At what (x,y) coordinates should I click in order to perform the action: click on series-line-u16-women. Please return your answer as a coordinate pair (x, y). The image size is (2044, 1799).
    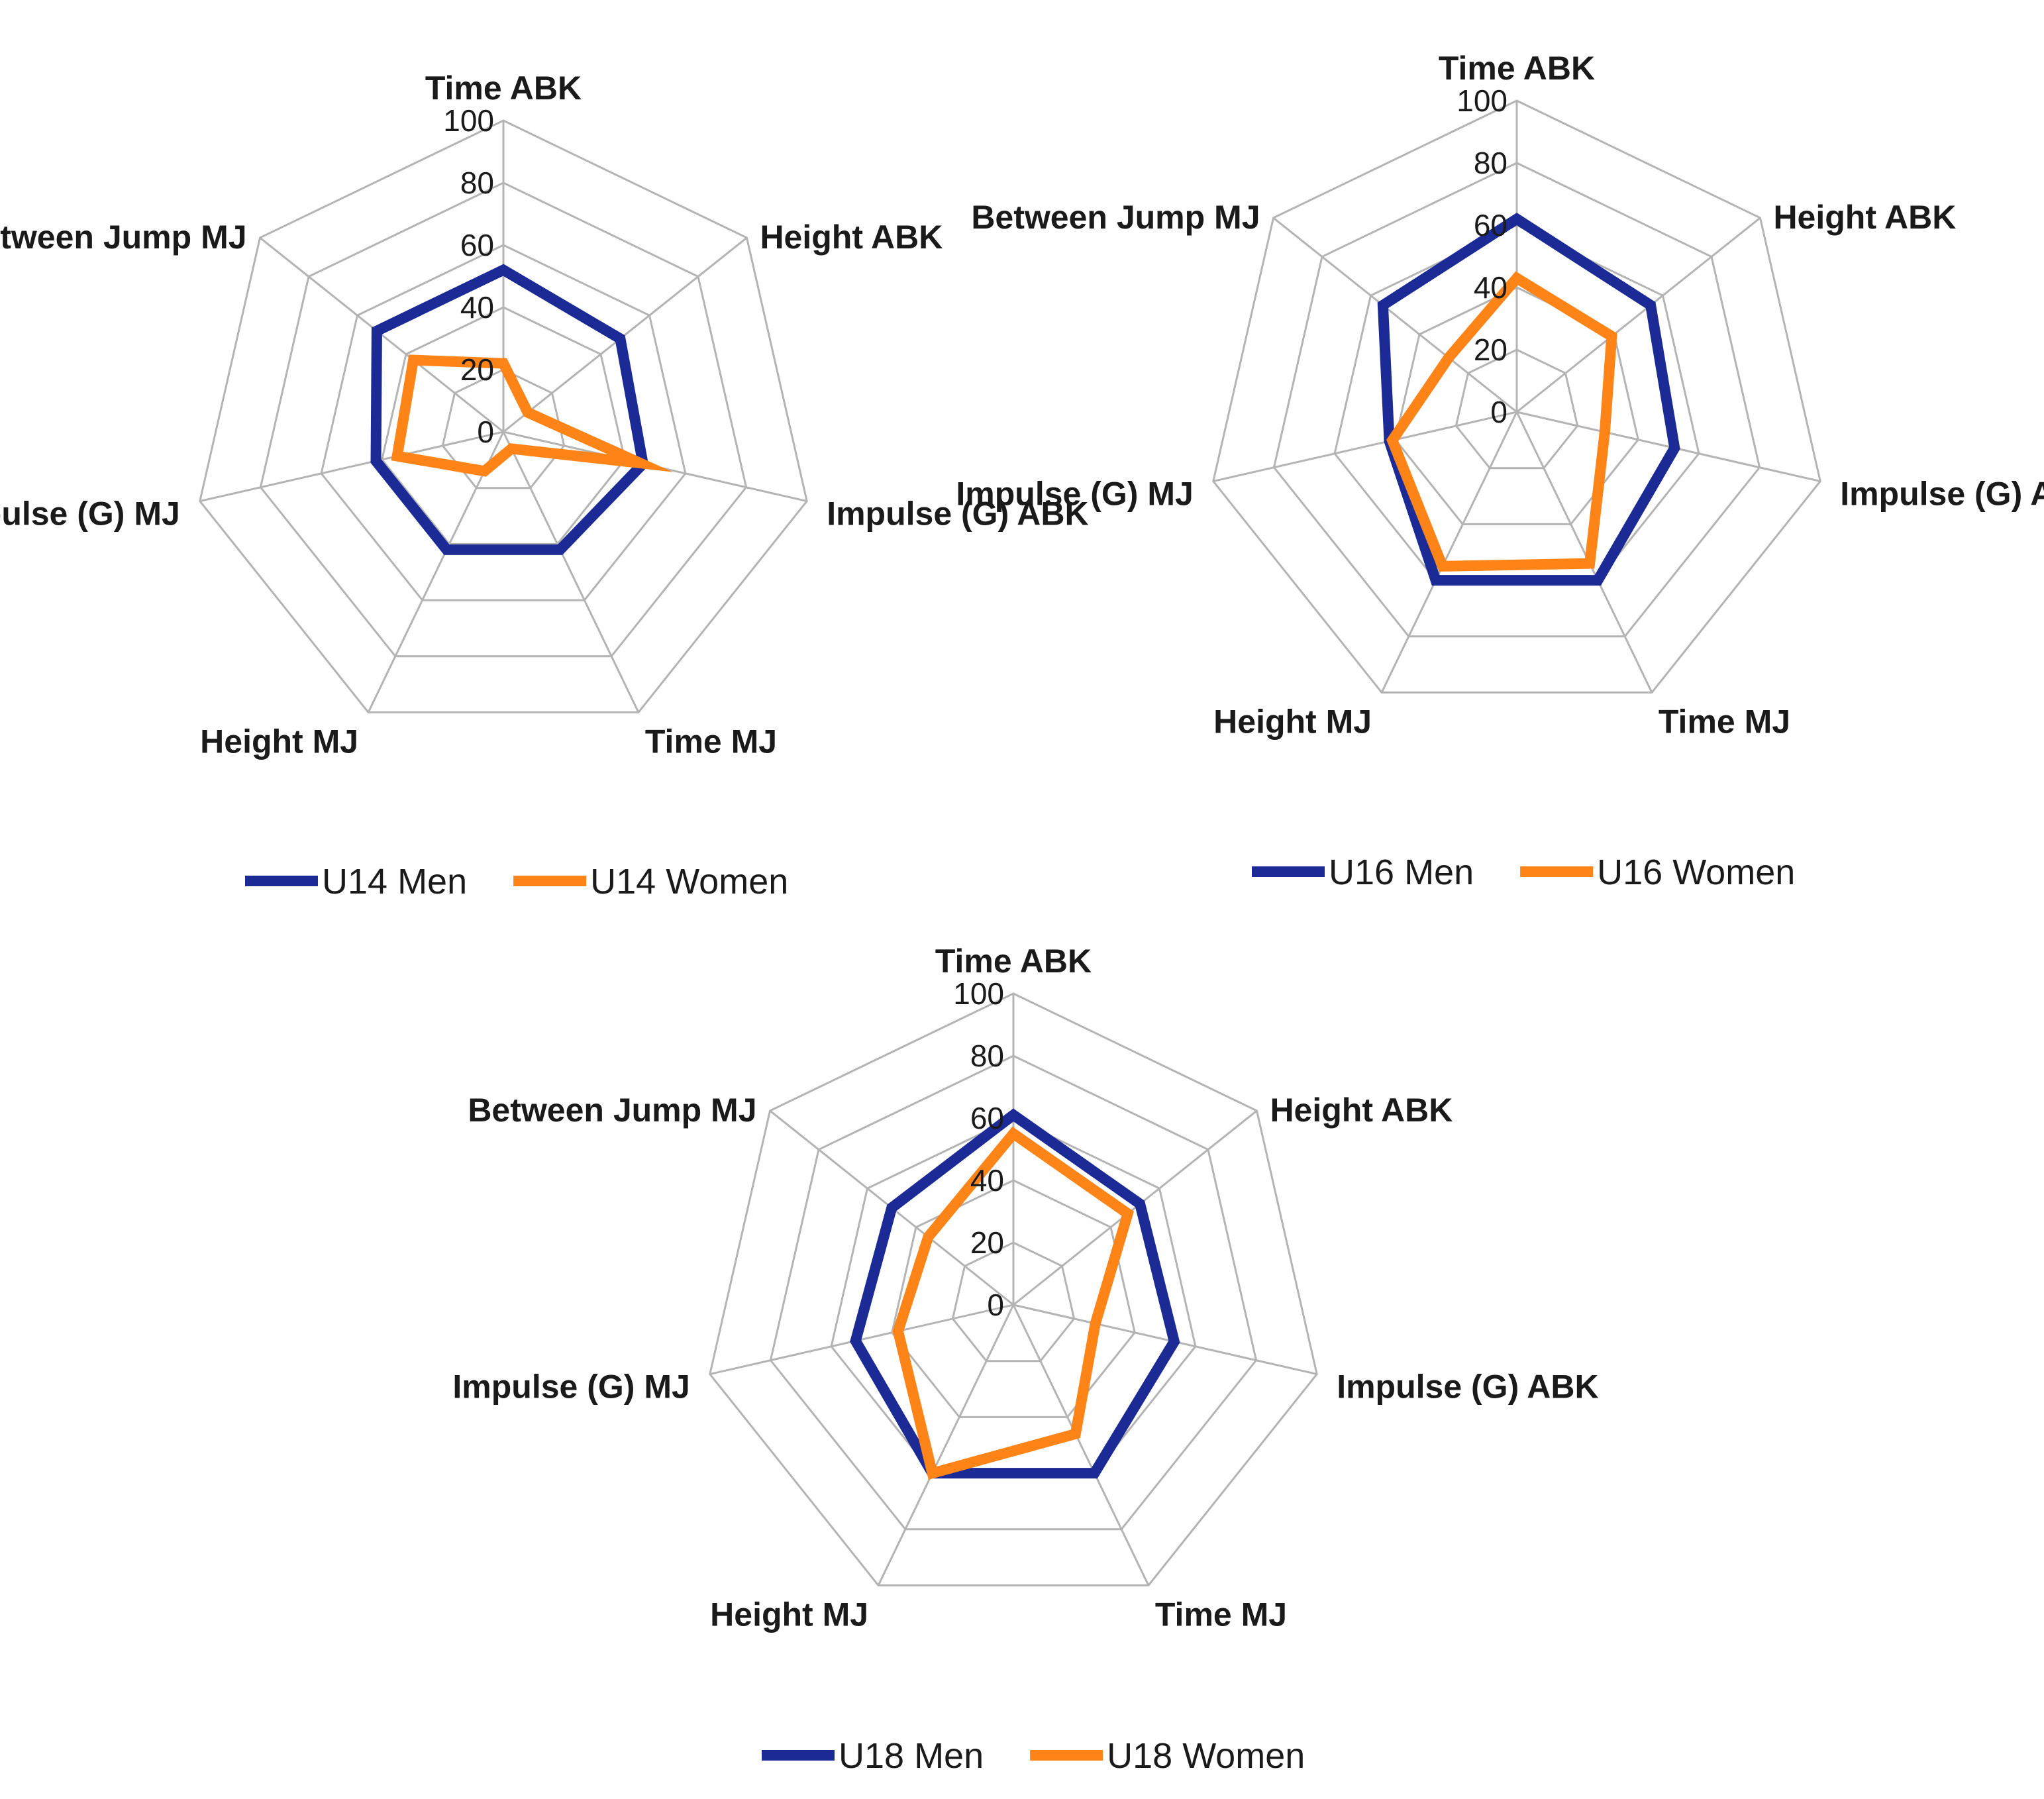
    Looking at the image, I should click on (1501, 421).